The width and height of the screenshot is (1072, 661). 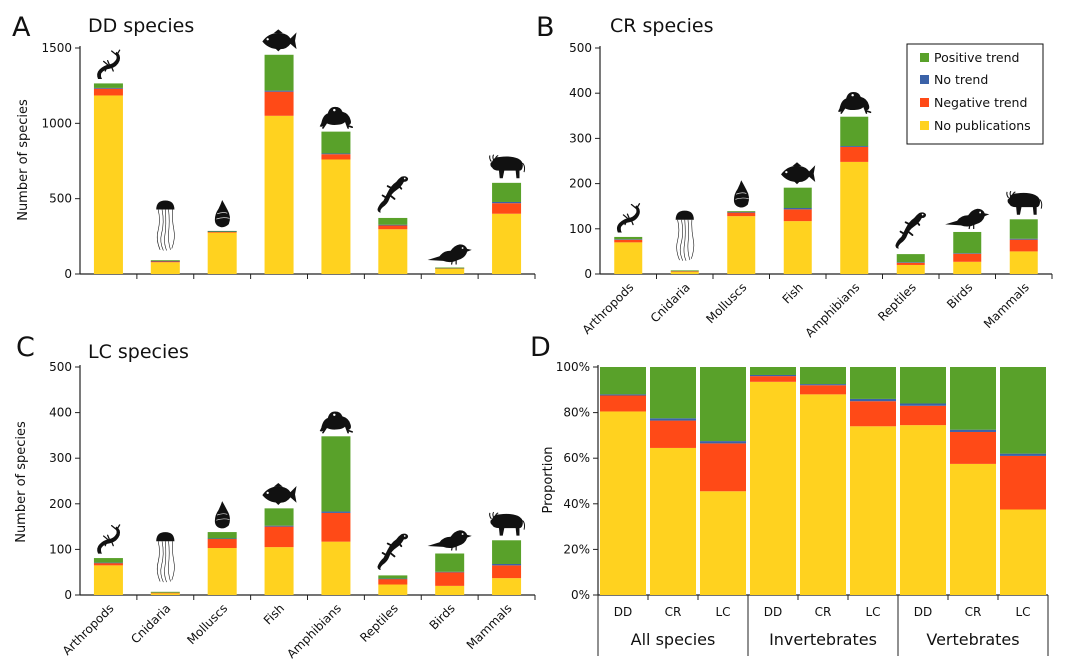 I want to click on panel-d-bar-dd-3-negative, so click(x=773, y=379).